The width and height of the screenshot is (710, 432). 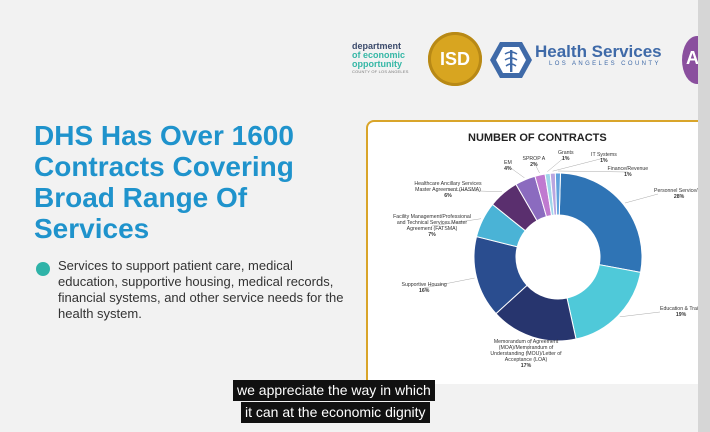 I want to click on subtitle-caption-line1: we appreciate the way in which, so click(x=334, y=390).